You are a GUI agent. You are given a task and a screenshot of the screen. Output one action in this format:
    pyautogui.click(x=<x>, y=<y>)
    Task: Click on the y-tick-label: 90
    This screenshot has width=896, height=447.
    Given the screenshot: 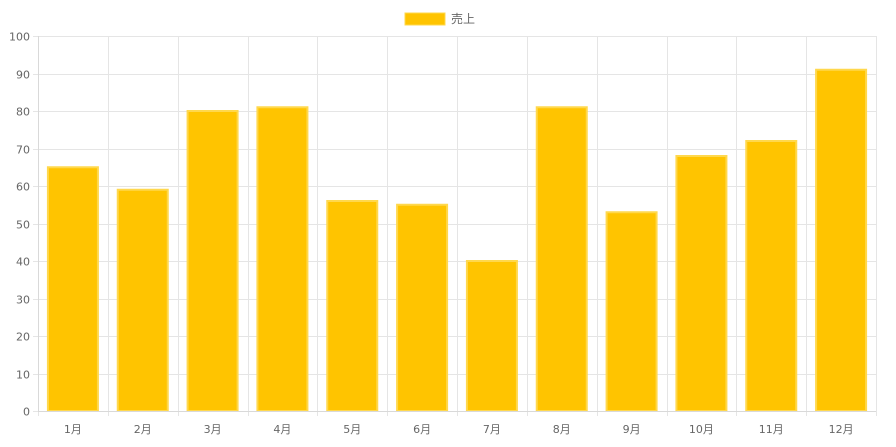 What is the action you would take?
    pyautogui.click(x=23, y=75)
    